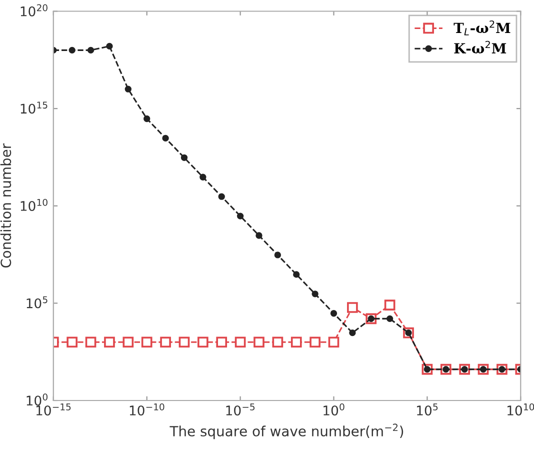 The height and width of the screenshot is (450, 534). What do you see at coordinates (37, 400) in the screenshot?
I see `y-tick-label: 10$^{0}$` at bounding box center [37, 400].